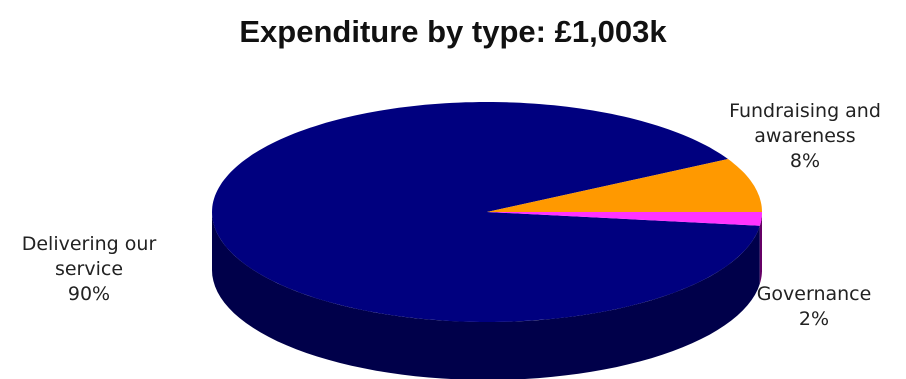 Image resolution: width=906 pixels, height=379 pixels. What do you see at coordinates (814, 306) in the screenshot?
I see `slice-label-governance: Governance 2%` at bounding box center [814, 306].